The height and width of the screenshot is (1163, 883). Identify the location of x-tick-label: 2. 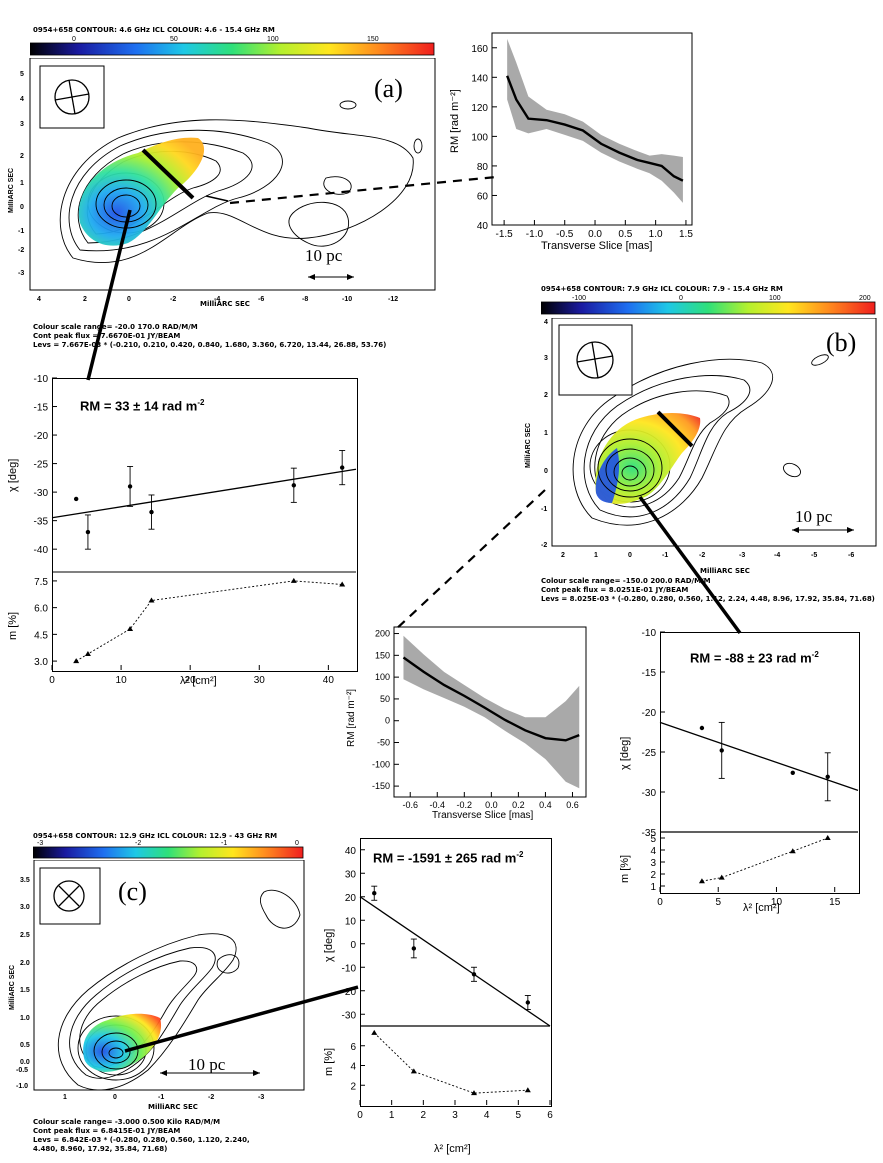
(424, 1115).